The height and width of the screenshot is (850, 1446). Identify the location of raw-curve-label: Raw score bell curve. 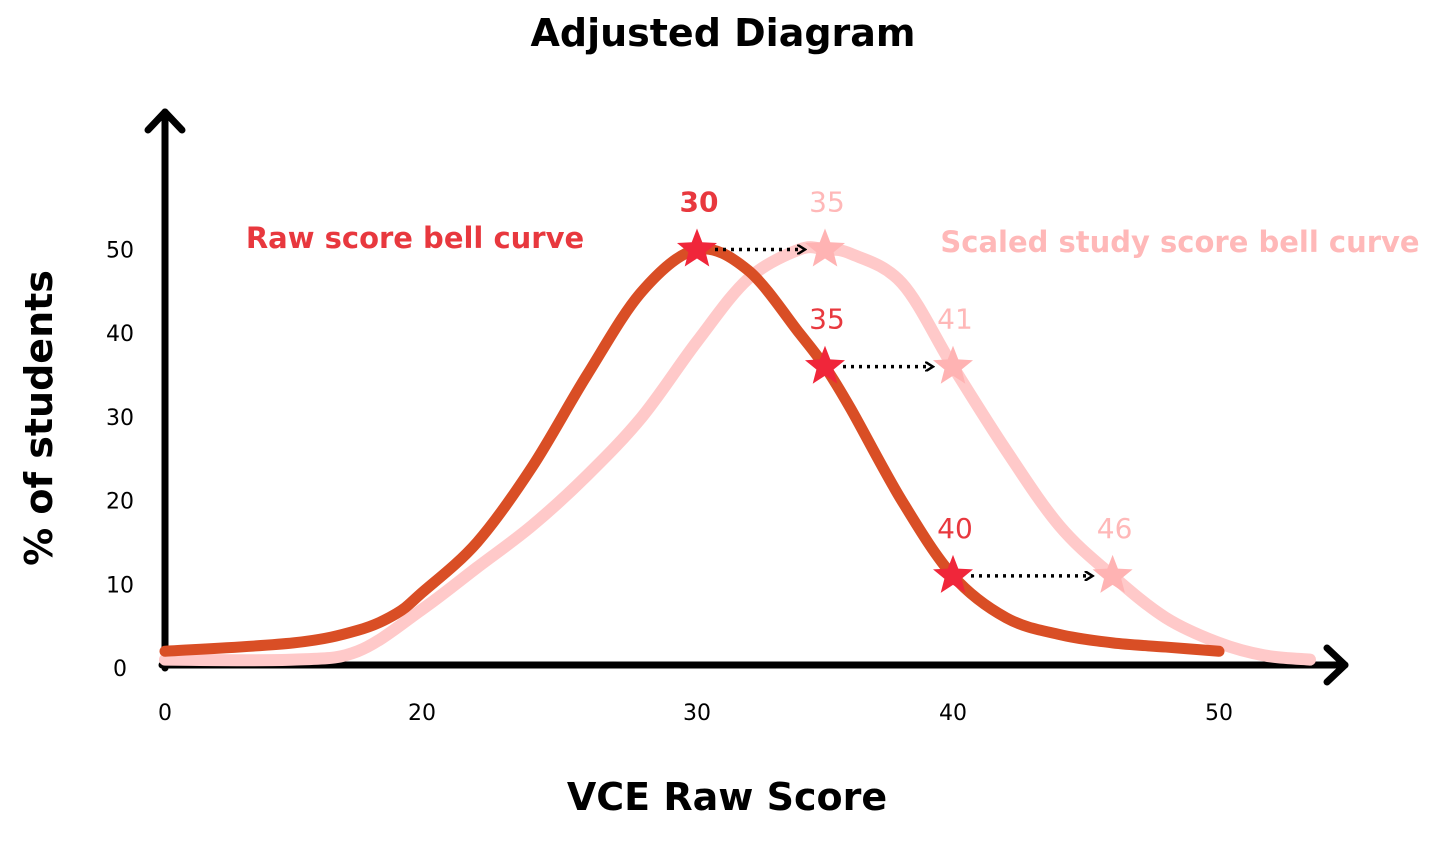
(415, 238).